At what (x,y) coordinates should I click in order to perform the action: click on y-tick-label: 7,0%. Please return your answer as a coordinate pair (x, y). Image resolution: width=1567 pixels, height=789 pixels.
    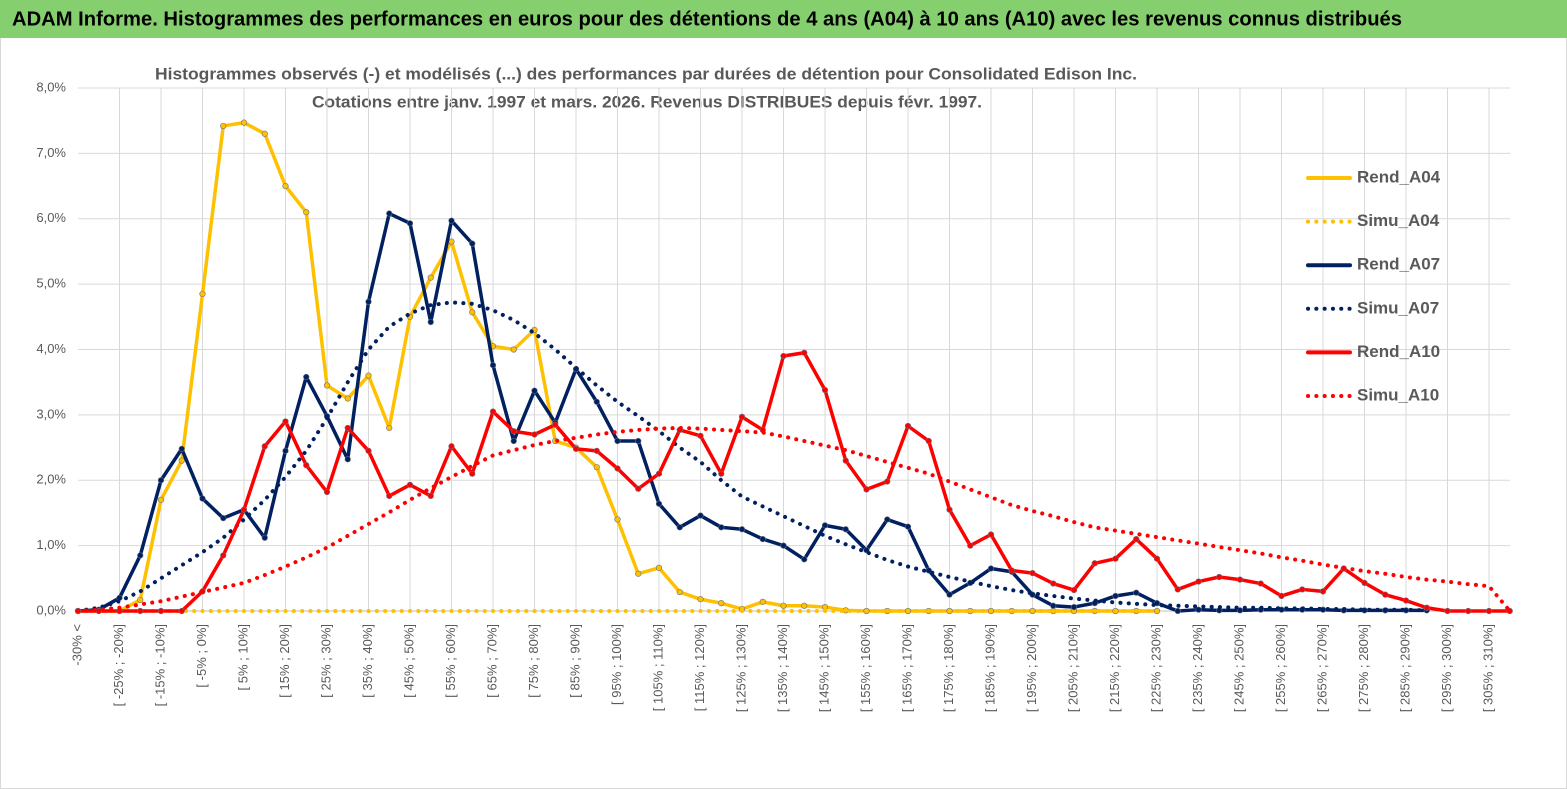
    Looking at the image, I should click on (51, 152).